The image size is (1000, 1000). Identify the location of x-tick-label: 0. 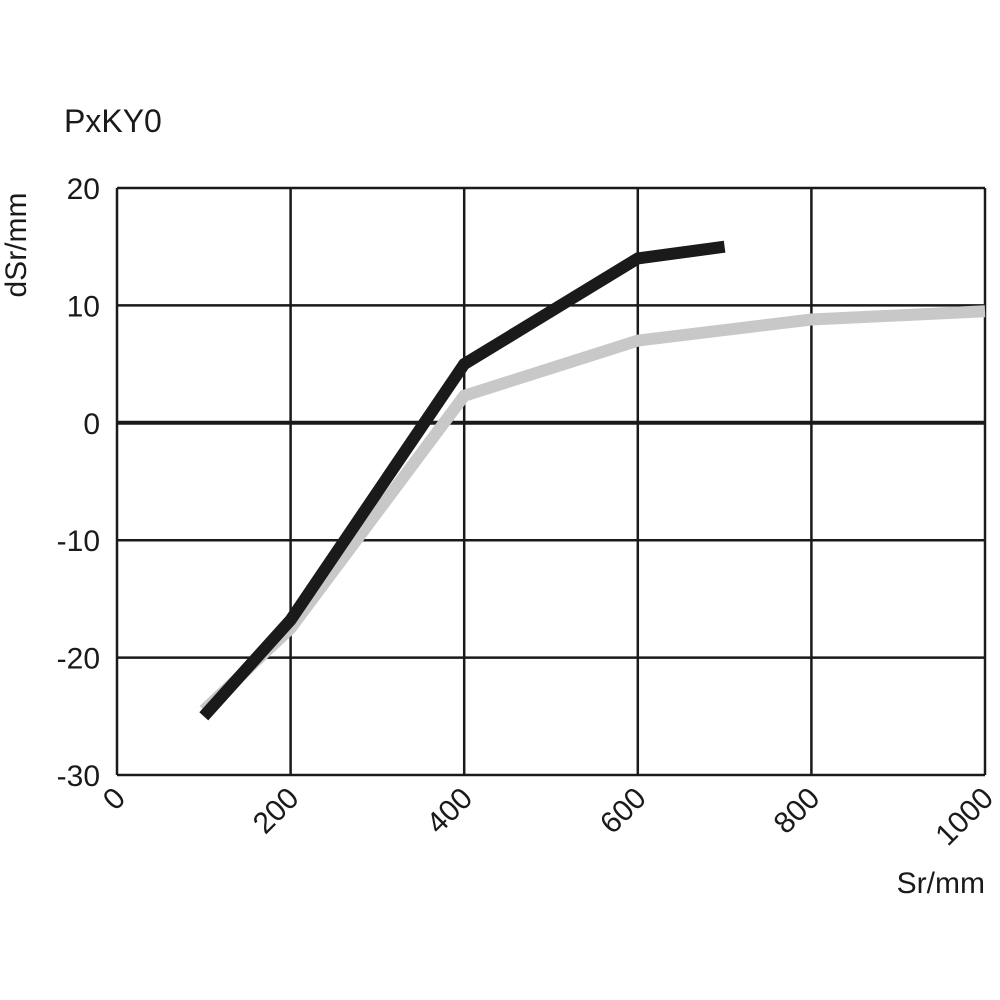
(114, 799).